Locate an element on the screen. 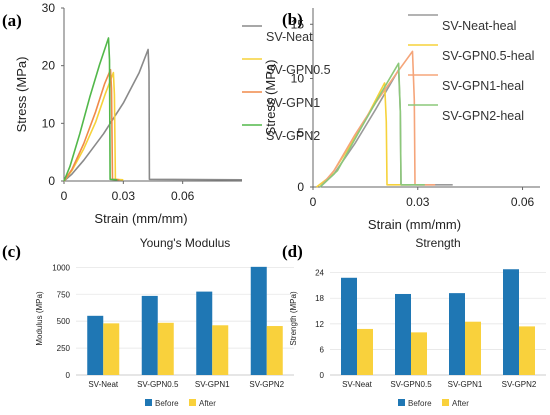 The image size is (550, 415). panel-c-title: Young's Modulus is located at coordinates (185, 243).